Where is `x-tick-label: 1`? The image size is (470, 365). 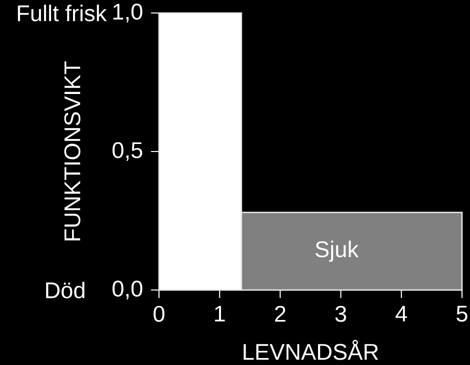
x-tick-label: 1 is located at coordinates (220, 314).